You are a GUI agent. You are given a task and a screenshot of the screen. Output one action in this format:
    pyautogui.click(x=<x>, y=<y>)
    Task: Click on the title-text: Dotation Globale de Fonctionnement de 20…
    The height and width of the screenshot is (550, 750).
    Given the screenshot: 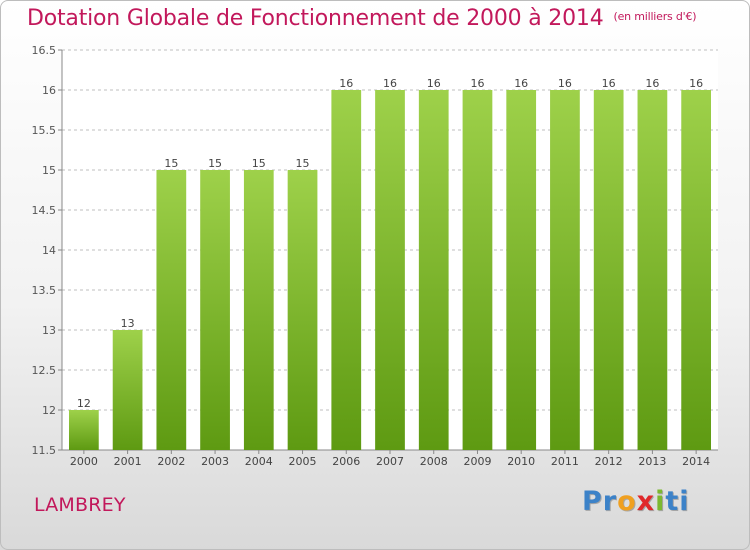 What is the action you would take?
    pyautogui.click(x=315, y=18)
    